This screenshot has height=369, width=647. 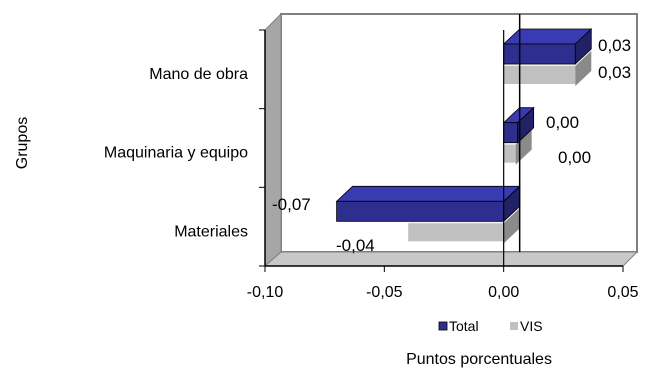 I want to click on side-wall, so click(x=273, y=140).